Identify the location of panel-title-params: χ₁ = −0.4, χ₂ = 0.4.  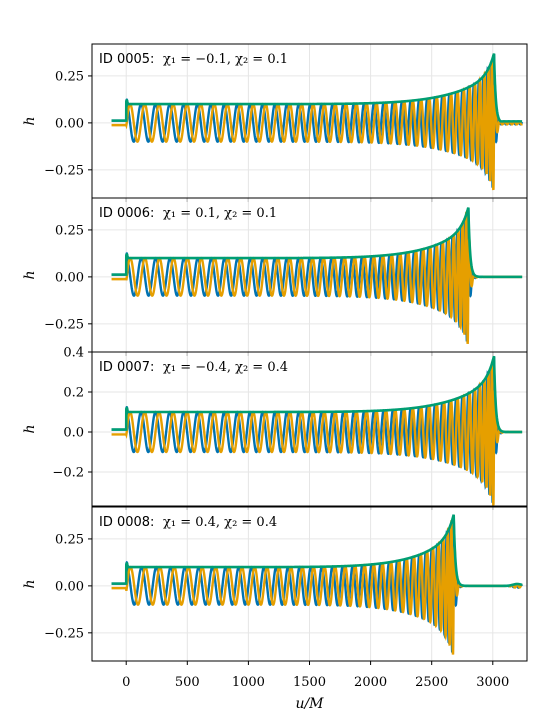
(225, 367).